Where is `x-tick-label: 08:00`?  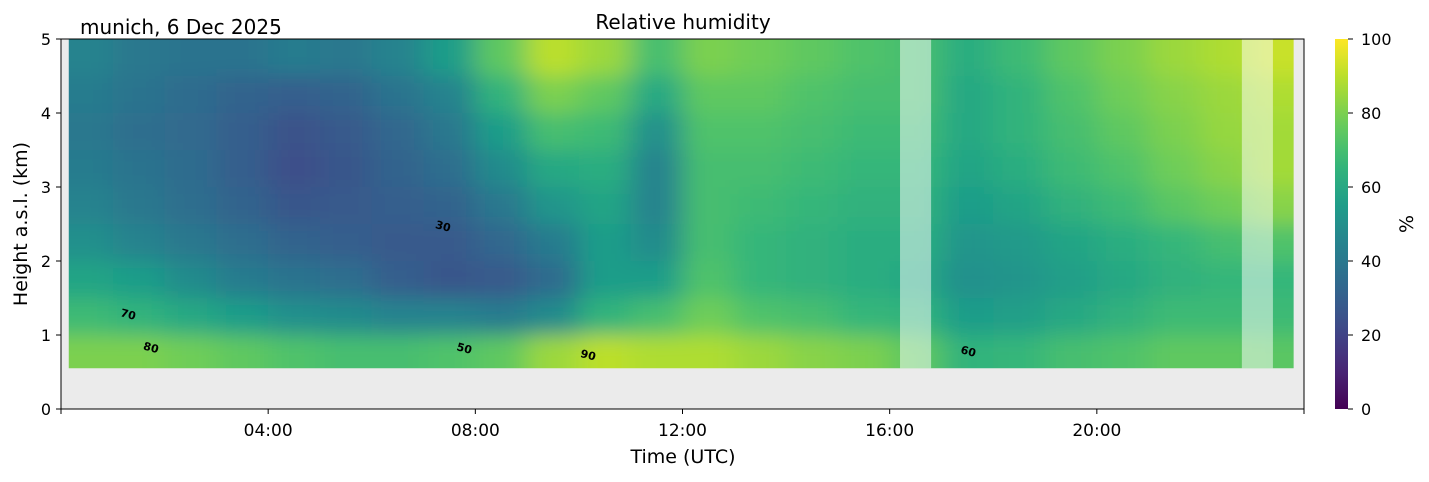
x-tick-label: 08:00 is located at coordinates (475, 431).